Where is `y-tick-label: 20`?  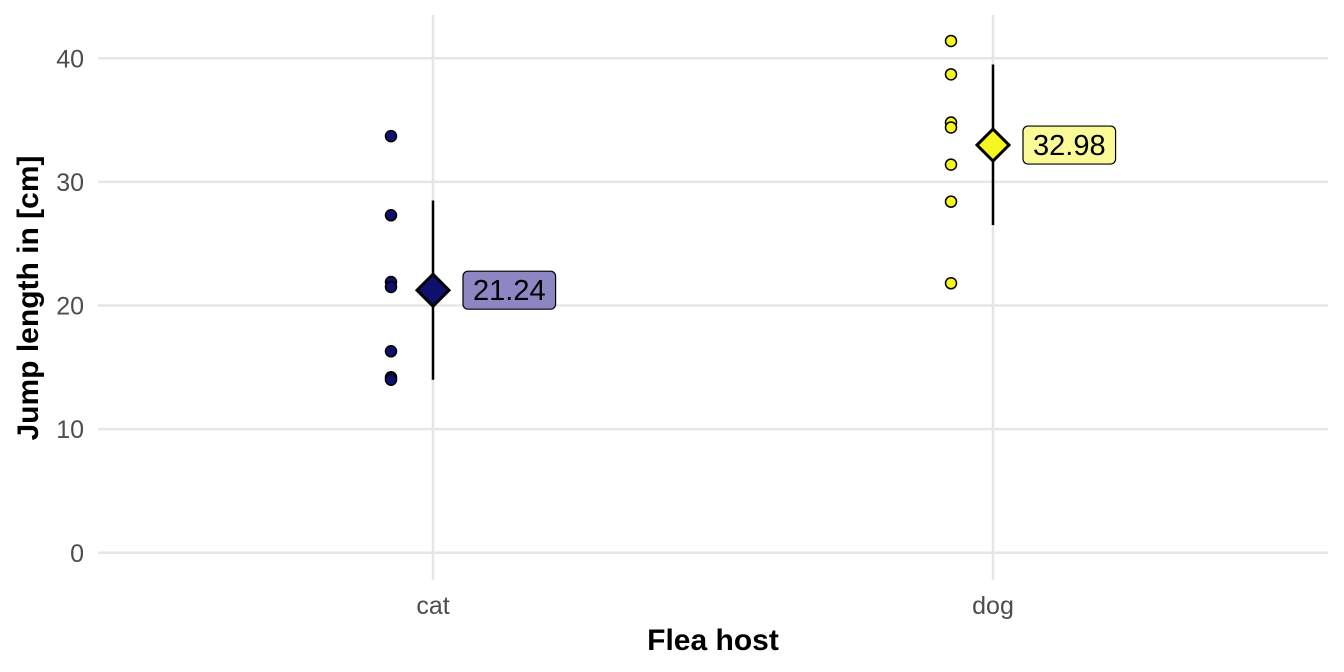
y-tick-label: 20 is located at coordinates (70, 307).